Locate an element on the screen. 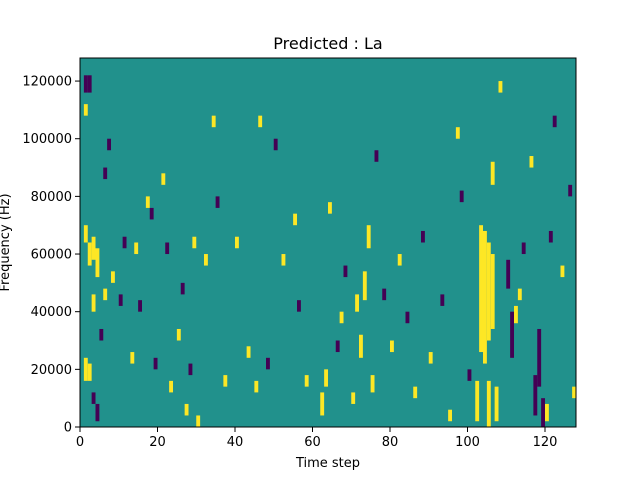 Image resolution: width=640 pixels, height=480 pixels. y-tick-label: 0 is located at coordinates (68, 428).